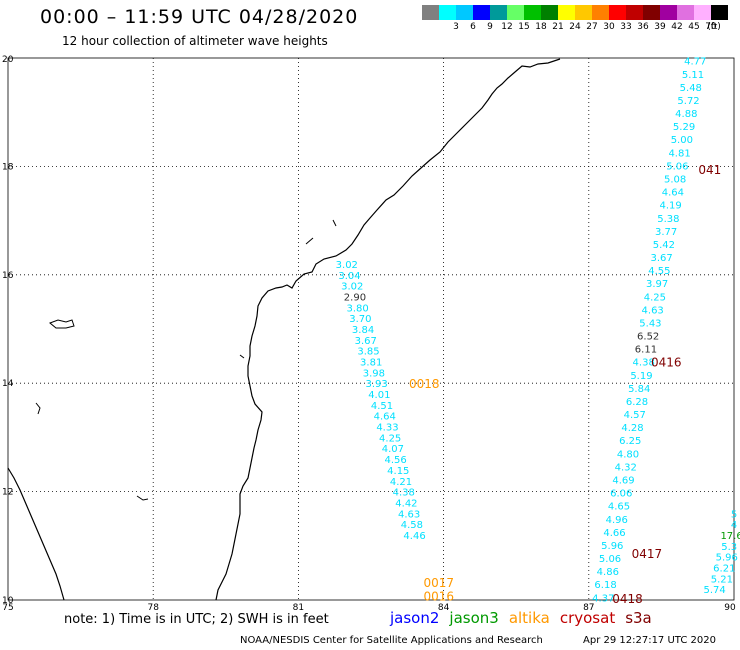  What do you see at coordinates (730, 536) in the screenshot?
I see `swh-value: 17.6` at bounding box center [730, 536].